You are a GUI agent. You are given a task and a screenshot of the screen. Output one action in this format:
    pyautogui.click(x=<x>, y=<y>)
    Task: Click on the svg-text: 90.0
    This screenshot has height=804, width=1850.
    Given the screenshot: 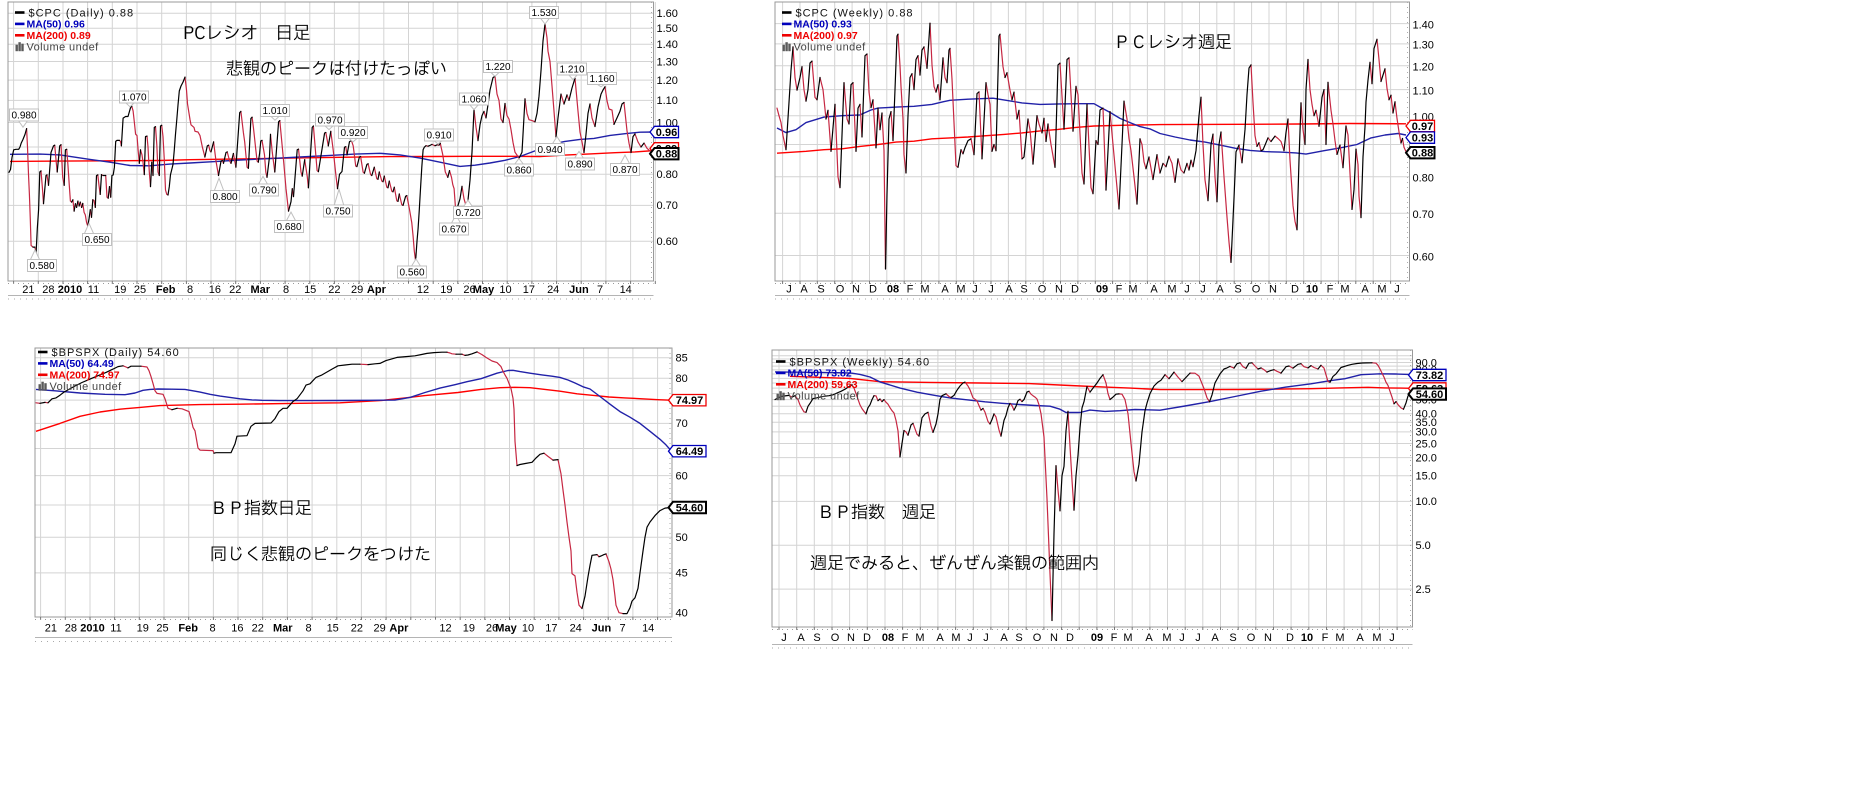 What is the action you would take?
    pyautogui.click(x=1426, y=363)
    